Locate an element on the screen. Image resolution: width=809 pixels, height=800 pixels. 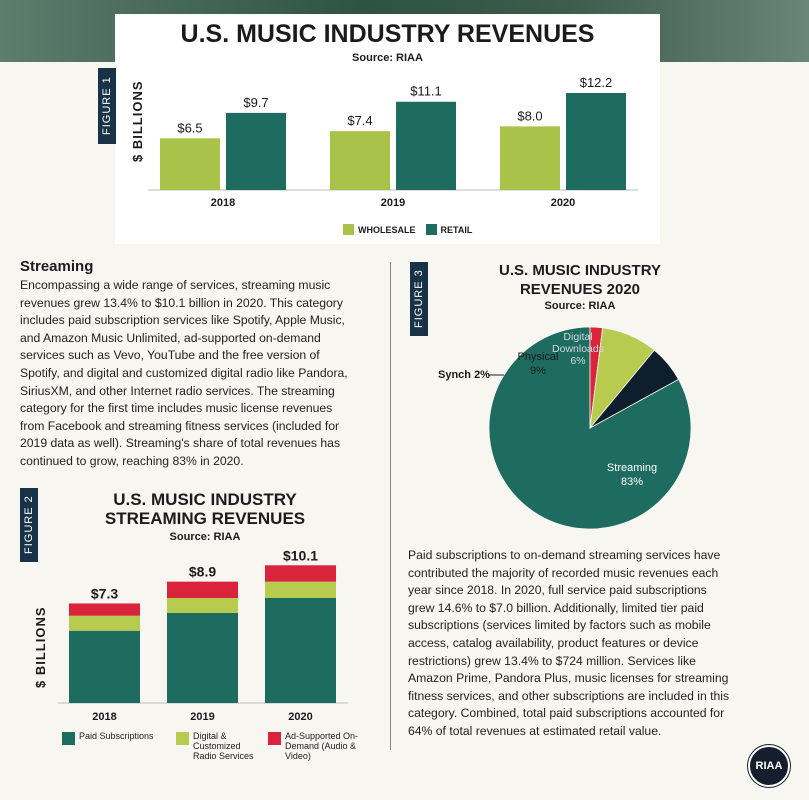
data-label: $8.0 is located at coordinates (529, 115).